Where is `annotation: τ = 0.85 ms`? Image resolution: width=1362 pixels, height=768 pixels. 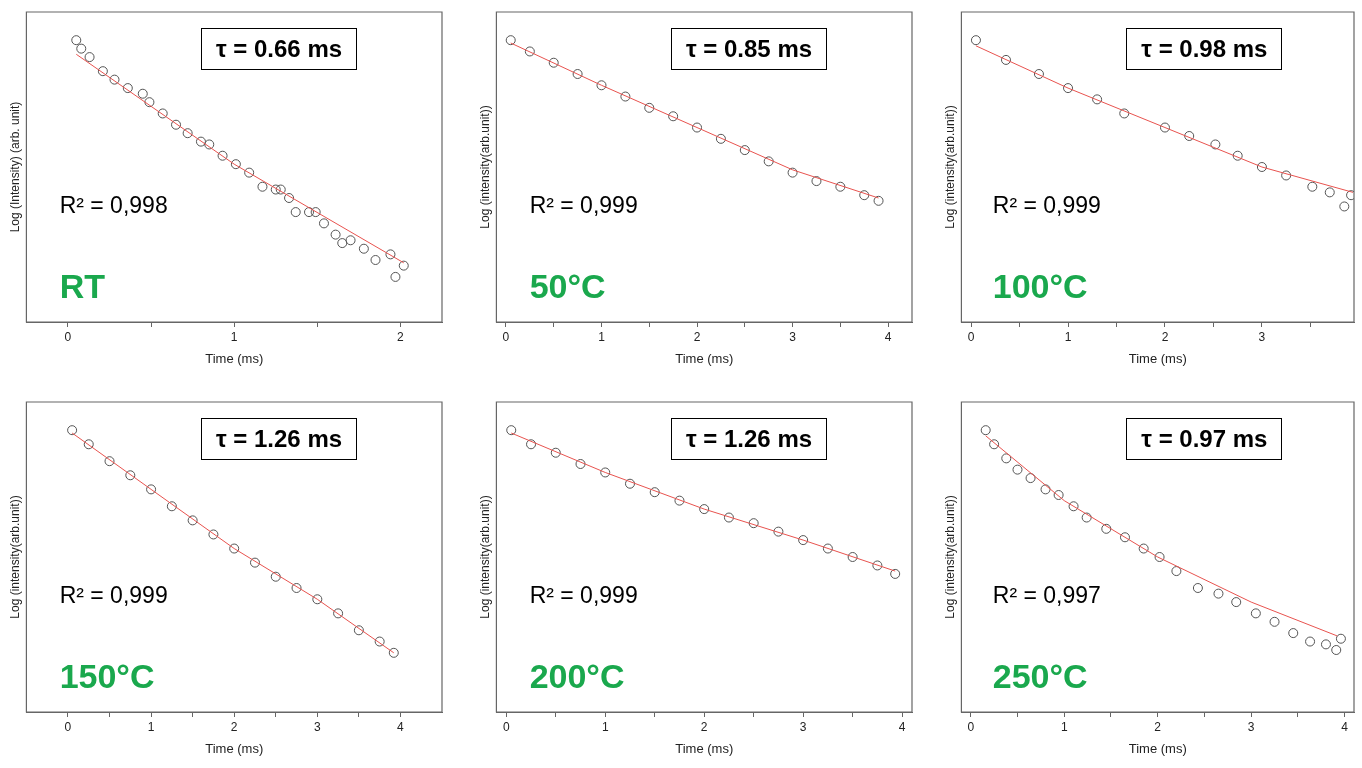 annotation: τ = 0.85 ms is located at coordinates (749, 48).